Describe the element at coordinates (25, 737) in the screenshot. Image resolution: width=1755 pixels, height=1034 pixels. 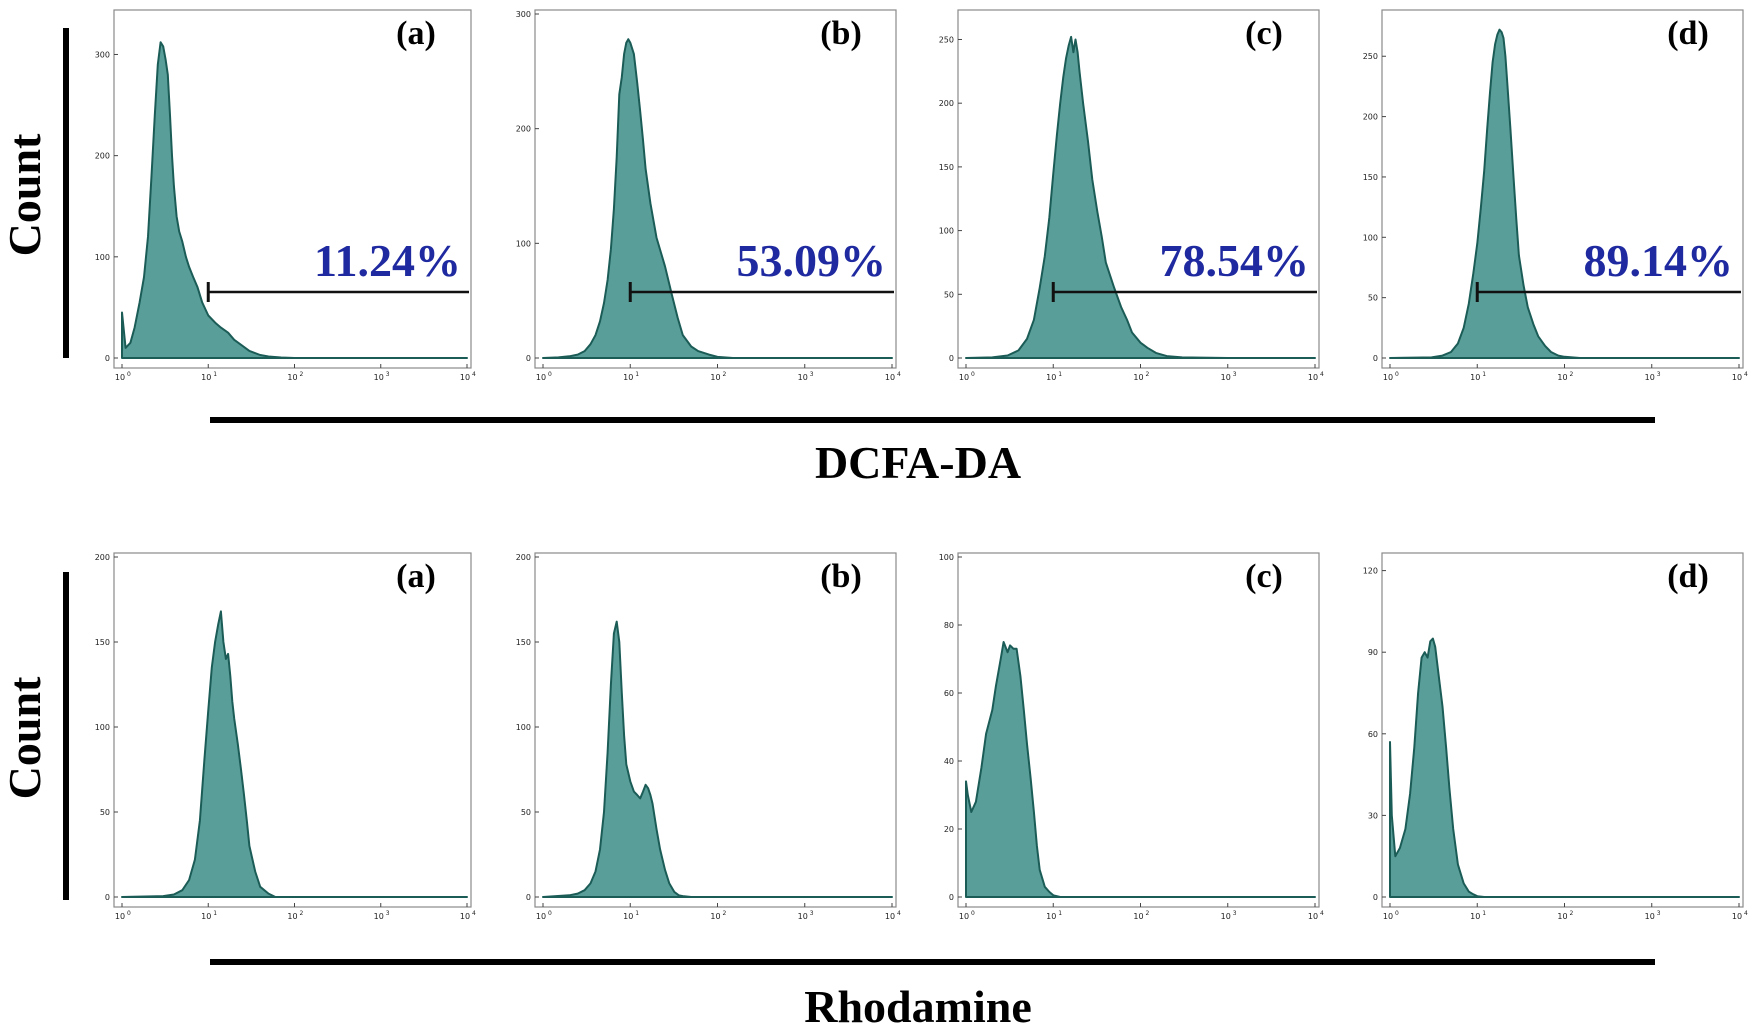
I see `bottom-y-axis-label: Count` at that location.